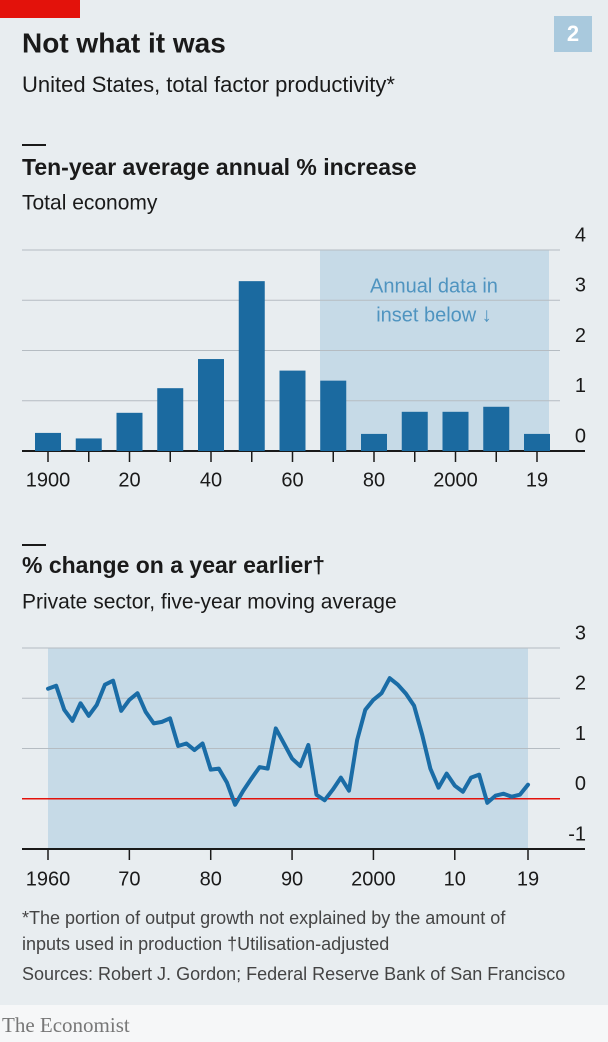 The image size is (608, 1042). What do you see at coordinates (124, 42) in the screenshot?
I see `title: Not what it was` at bounding box center [124, 42].